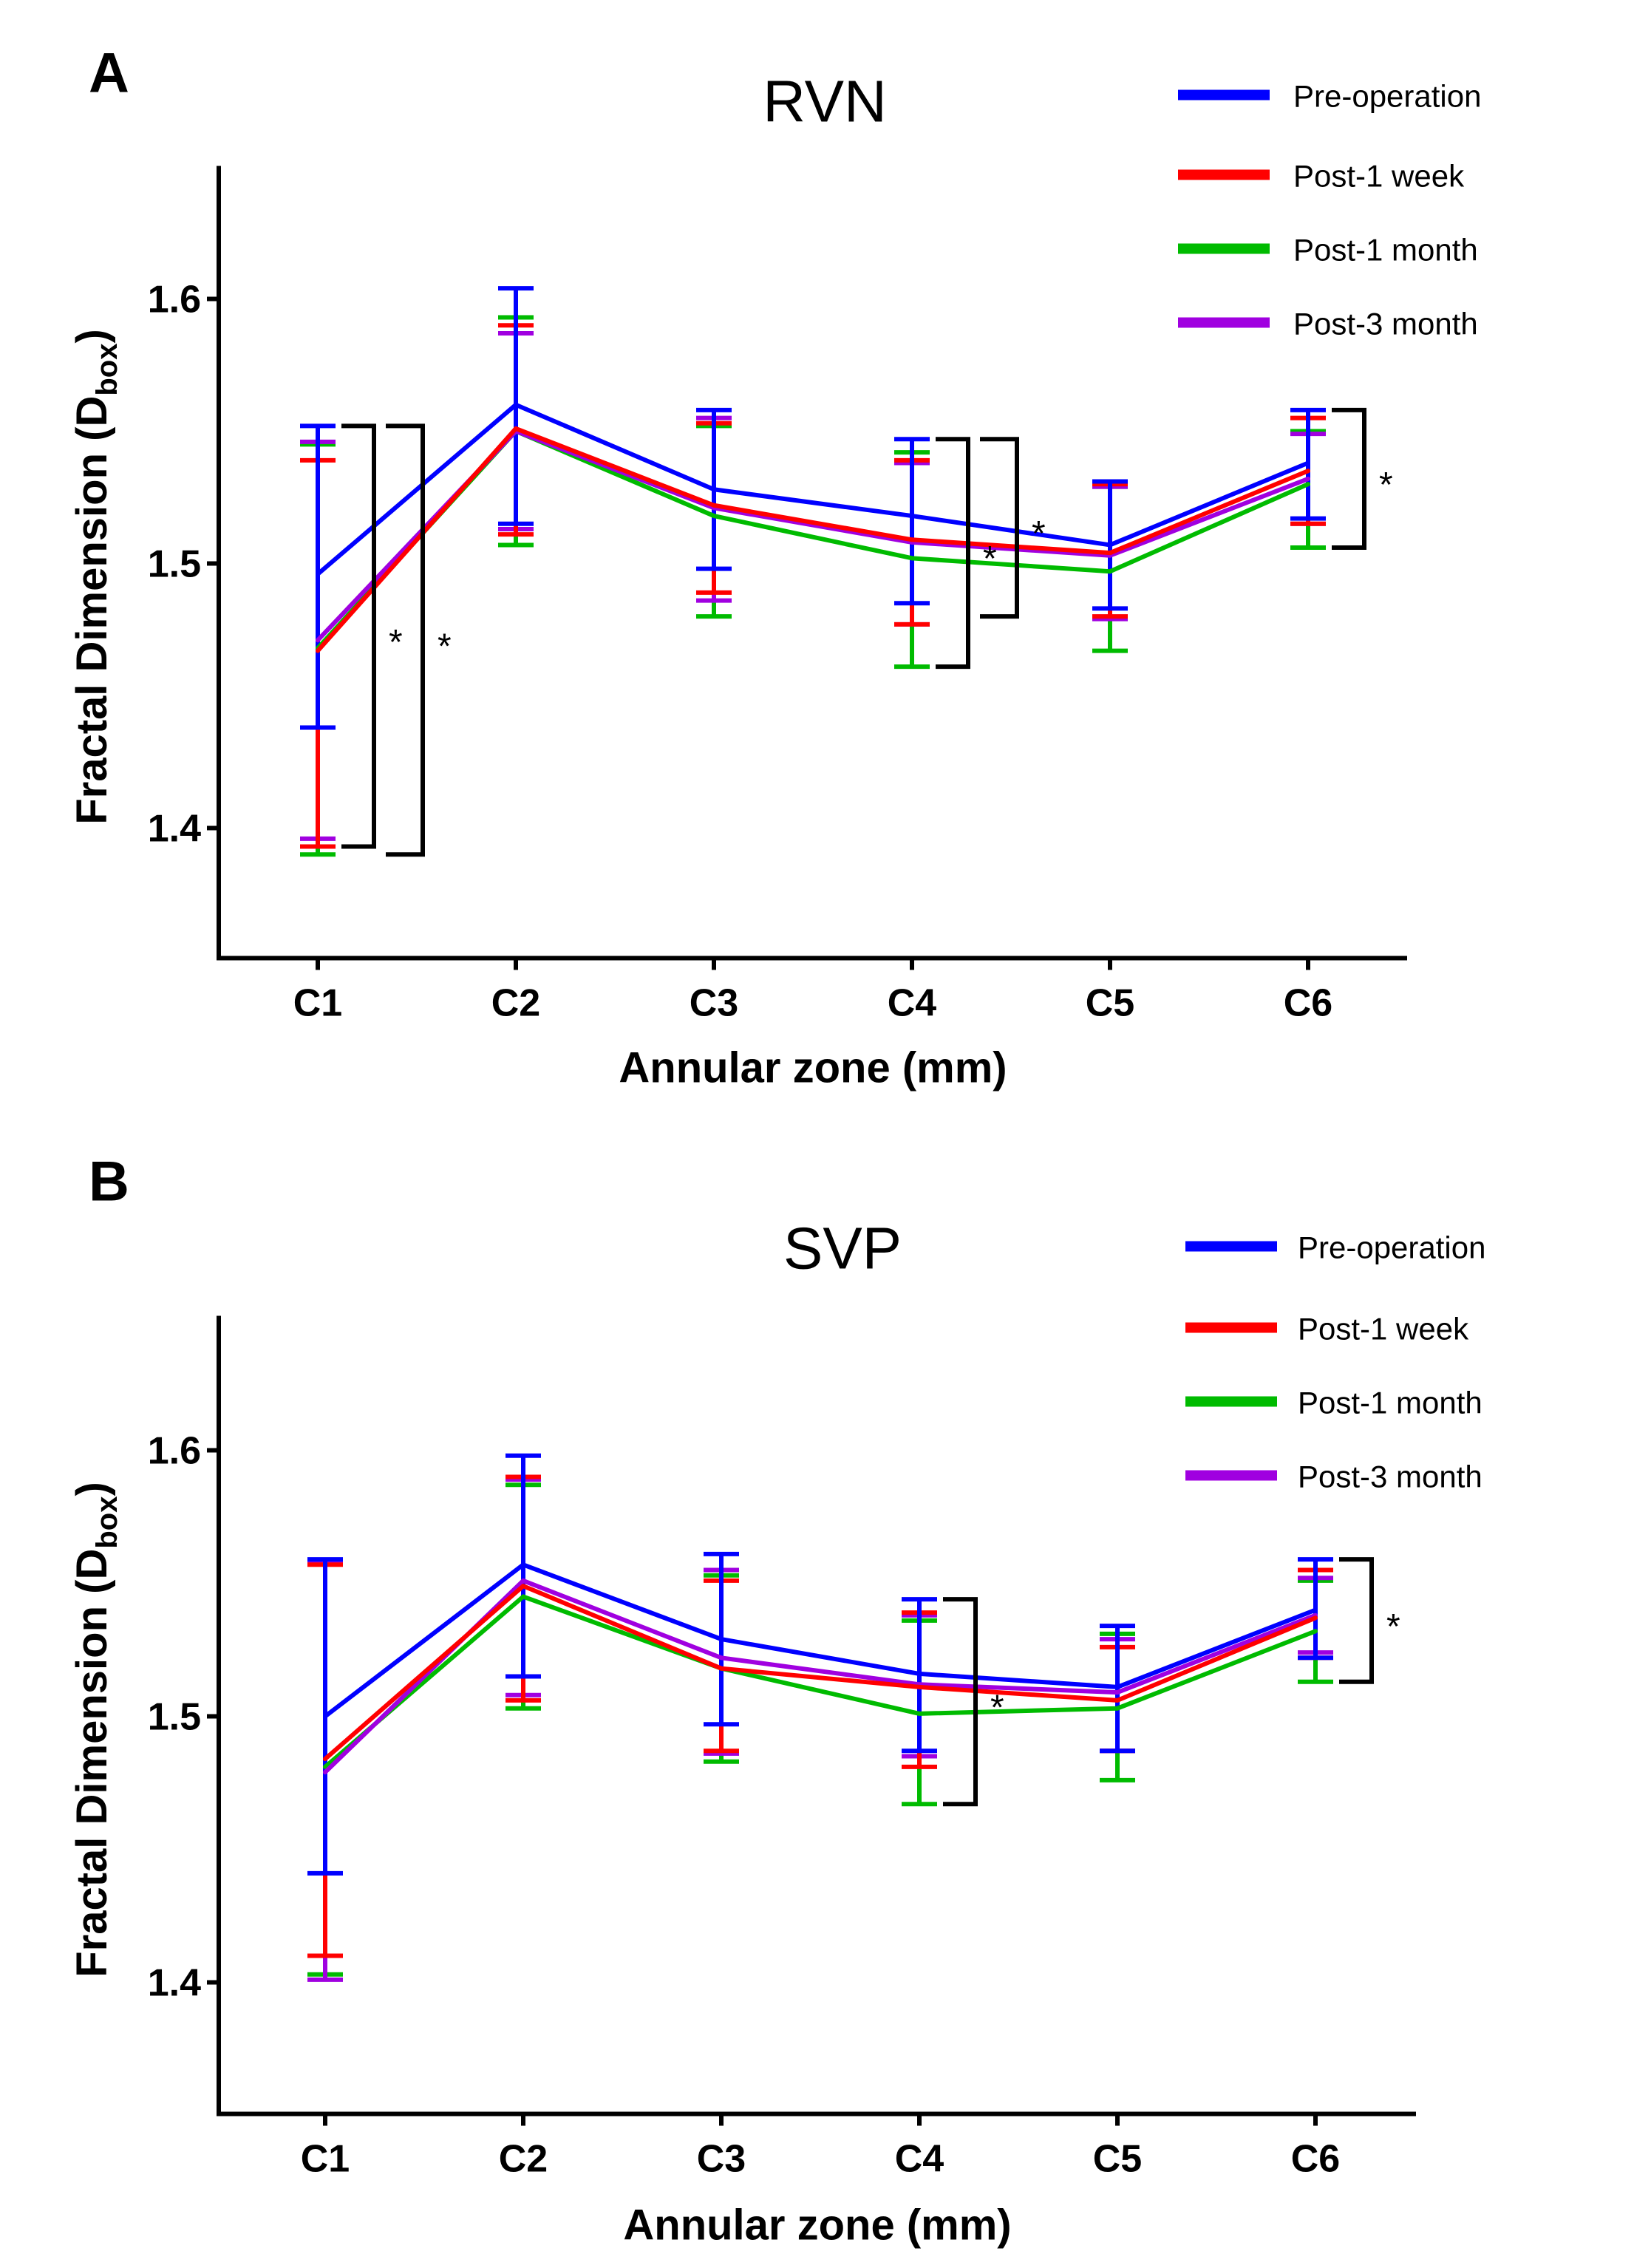 The image size is (1651, 2268). Describe the element at coordinates (109, 74) in the screenshot. I see `panel-letter: A` at that location.